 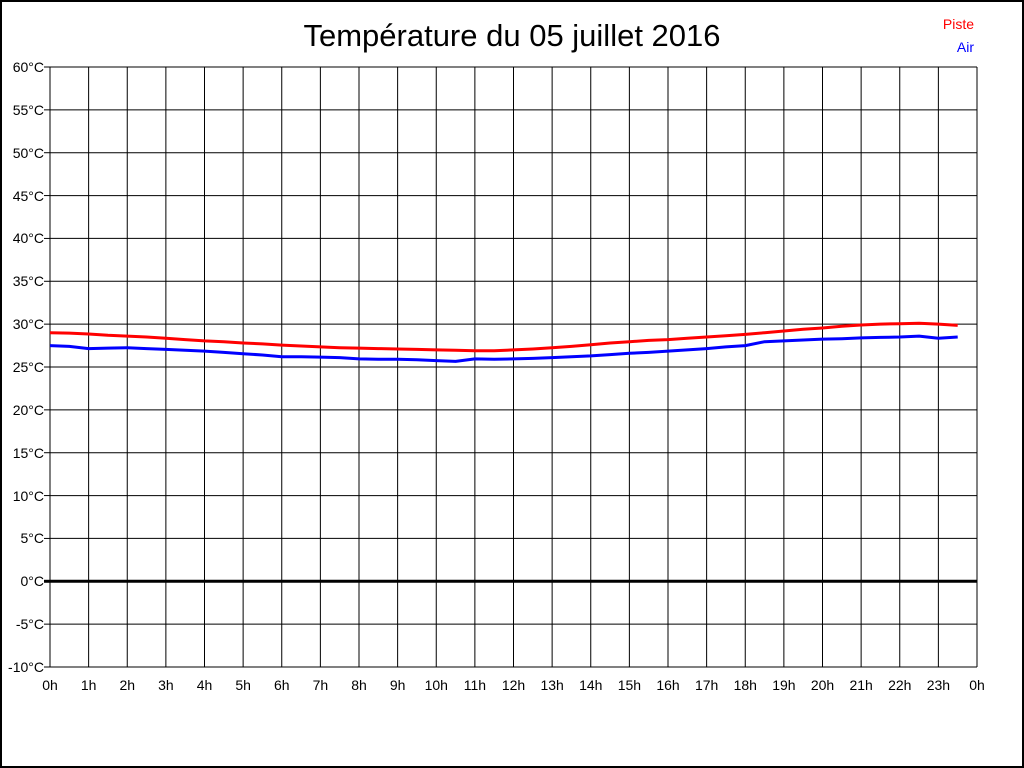 What do you see at coordinates (822, 685) in the screenshot?
I see `x-tick-label: 20h` at bounding box center [822, 685].